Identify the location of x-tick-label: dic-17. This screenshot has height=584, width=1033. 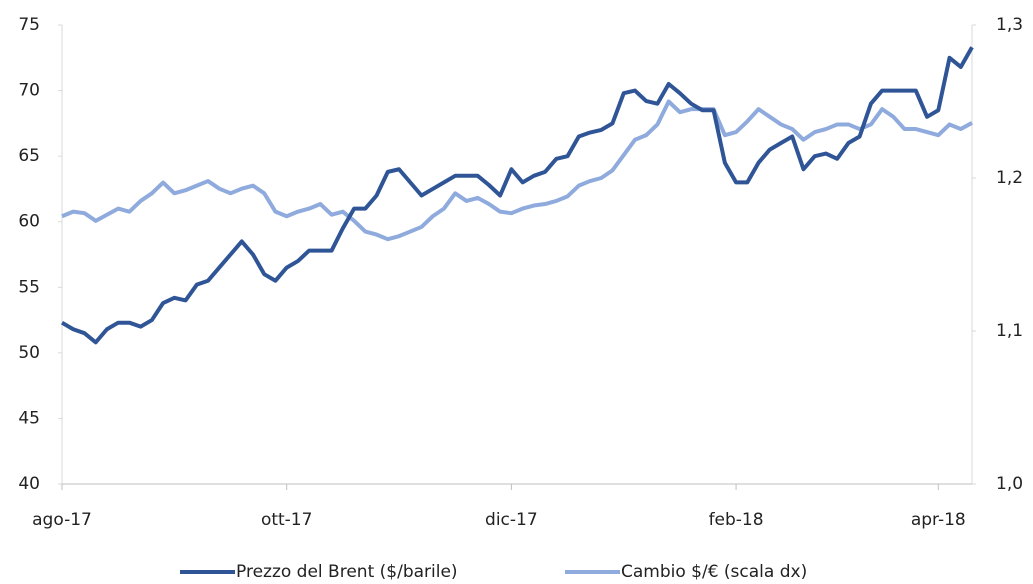
(511, 520).